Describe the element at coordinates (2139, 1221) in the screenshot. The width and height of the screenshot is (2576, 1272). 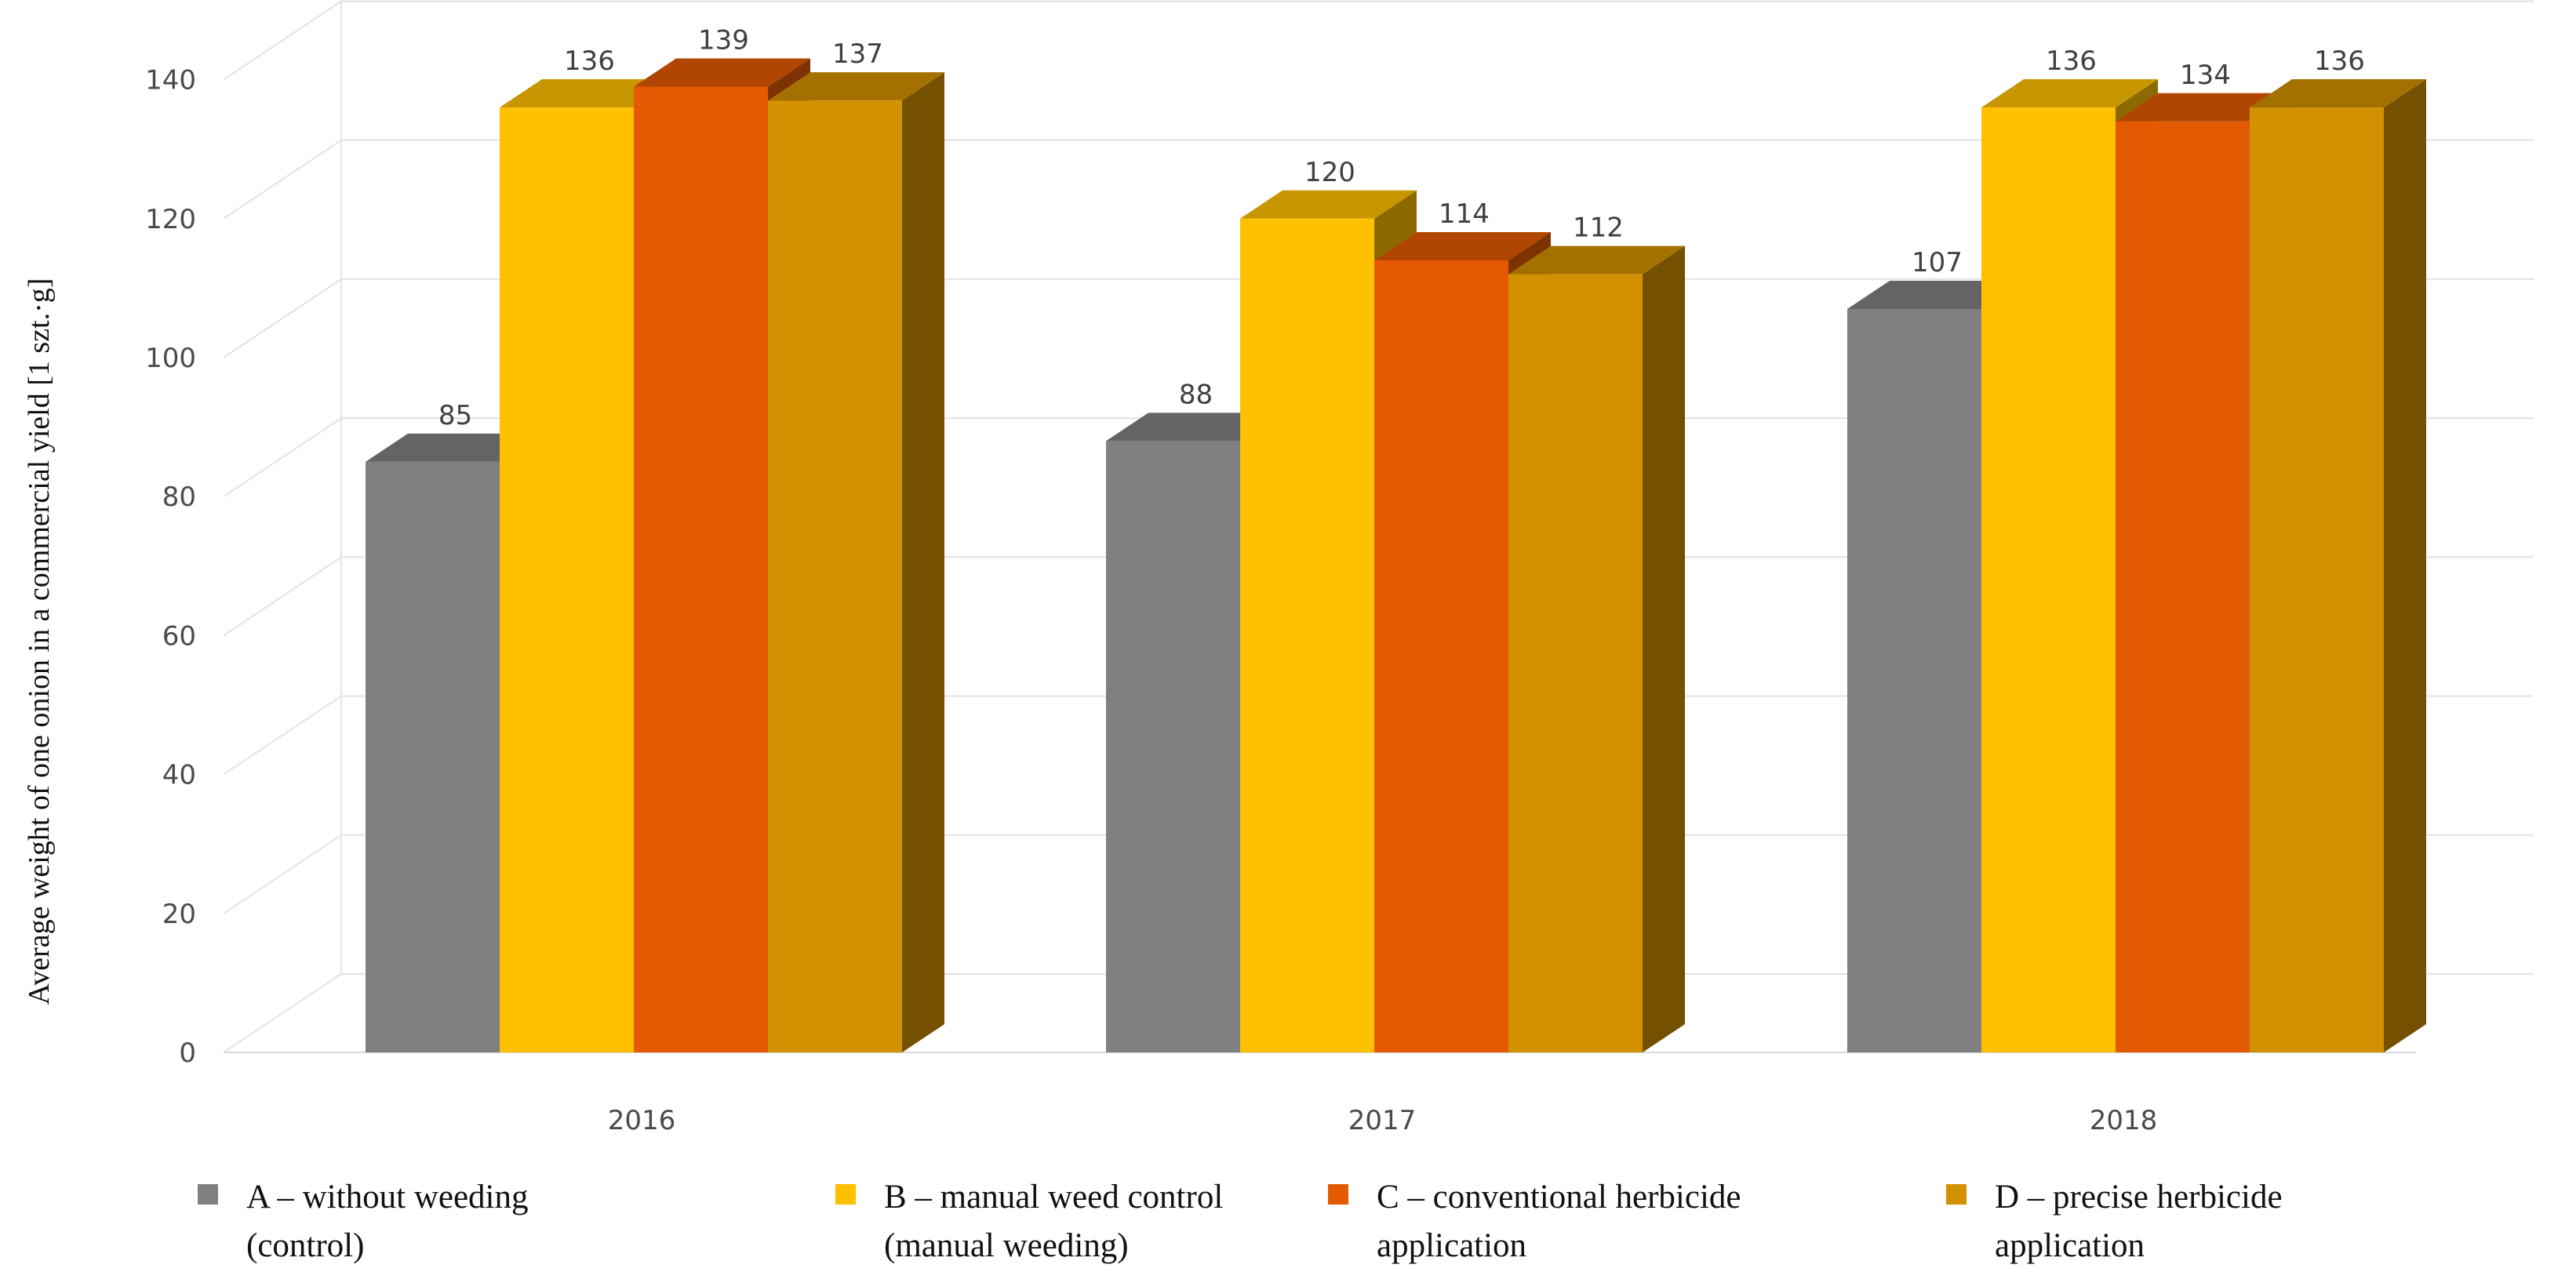
I see `legend-label: D – precise herbicide application` at that location.